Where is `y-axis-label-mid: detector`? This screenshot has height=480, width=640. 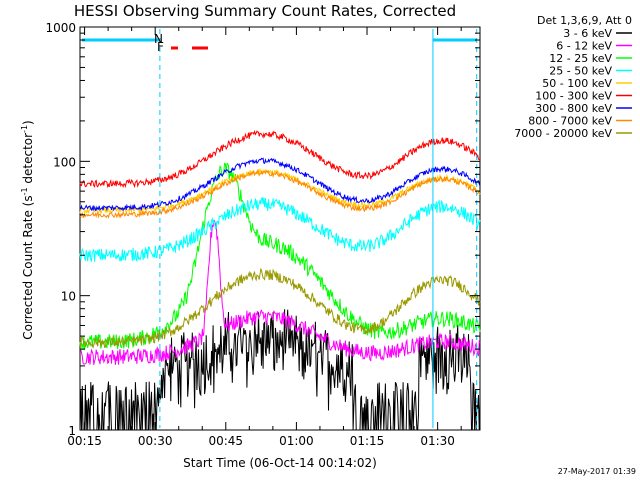
y-axis-label-mid: detector is located at coordinates (28, 160).